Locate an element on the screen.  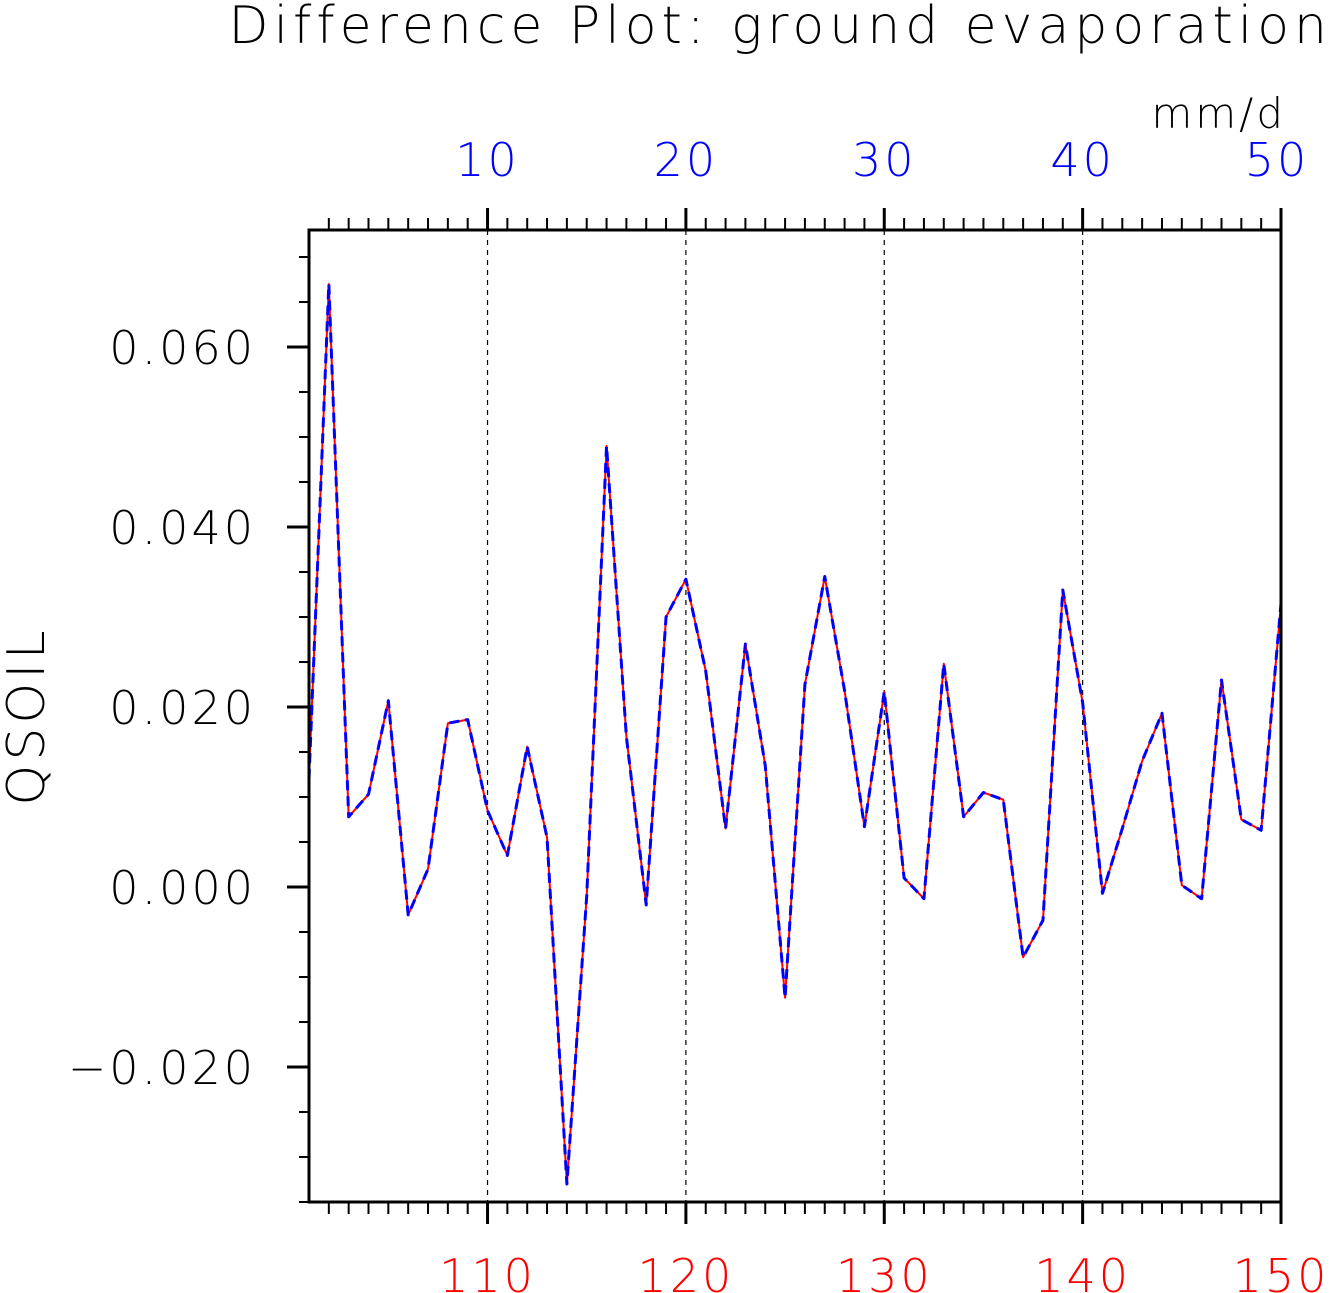
x-top-tick-label: 50 is located at coordinates (1277, 160).